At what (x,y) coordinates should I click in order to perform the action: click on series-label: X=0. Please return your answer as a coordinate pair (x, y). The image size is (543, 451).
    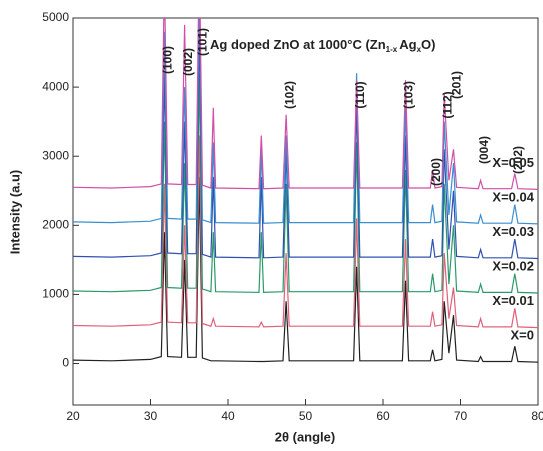
    Looking at the image, I should click on (523, 335).